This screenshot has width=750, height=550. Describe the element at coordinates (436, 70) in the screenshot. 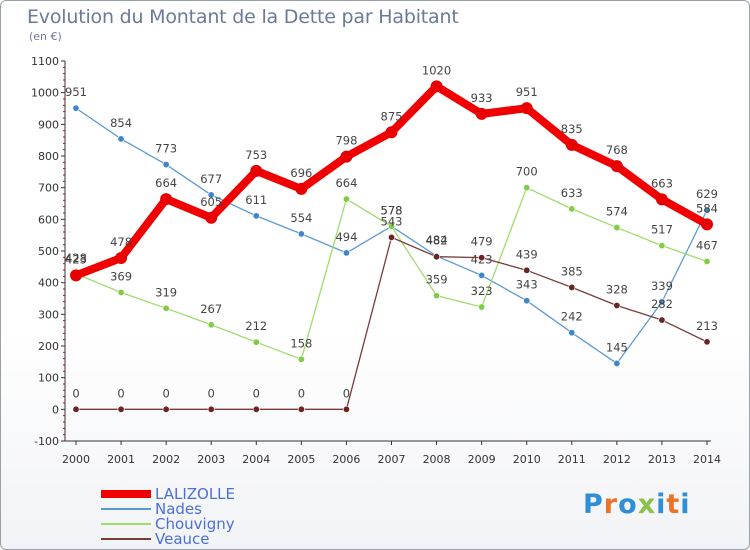

I see `data-label-lalizolle: 1020` at that location.